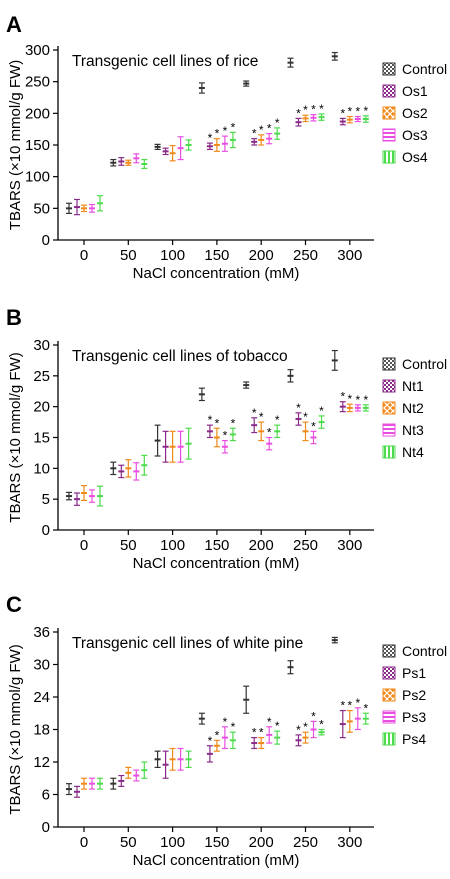 This screenshot has height=879, width=450. What do you see at coordinates (165, 61) in the screenshot?
I see `chart-annotation: Transgenic cell lines of rice` at bounding box center [165, 61].